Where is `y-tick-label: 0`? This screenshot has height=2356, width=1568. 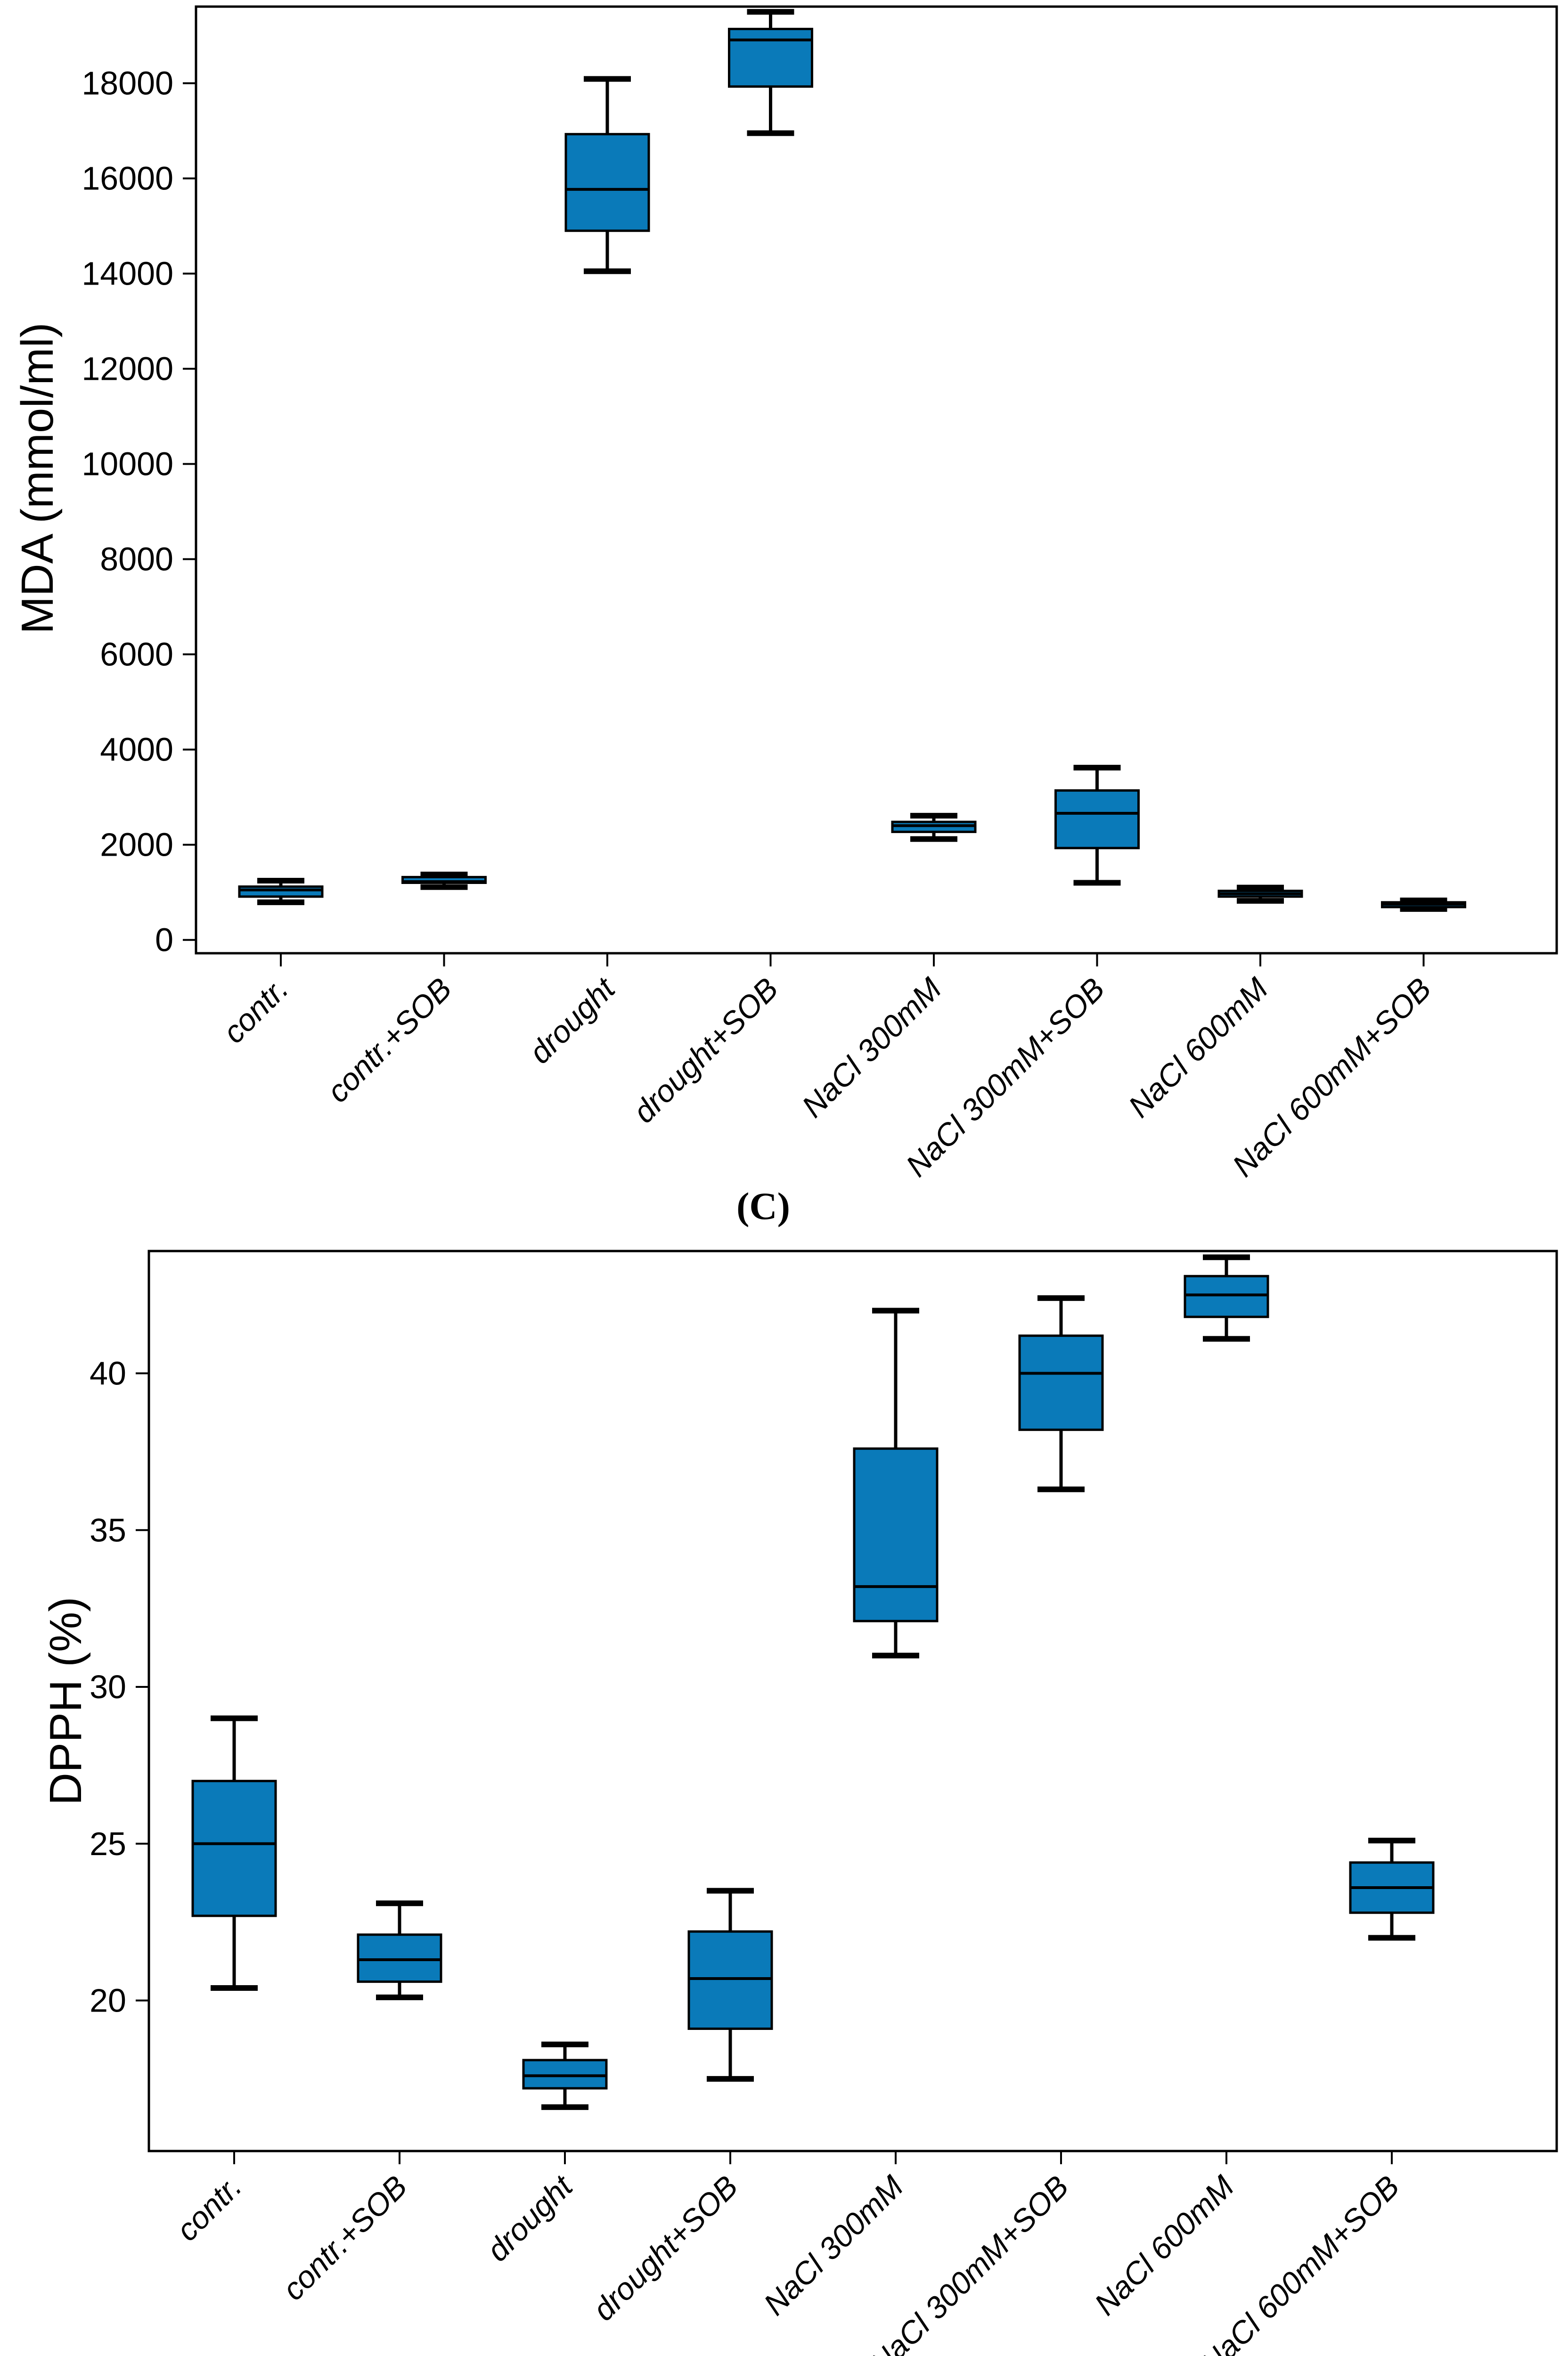 y-tick-label: 0 is located at coordinates (164, 940).